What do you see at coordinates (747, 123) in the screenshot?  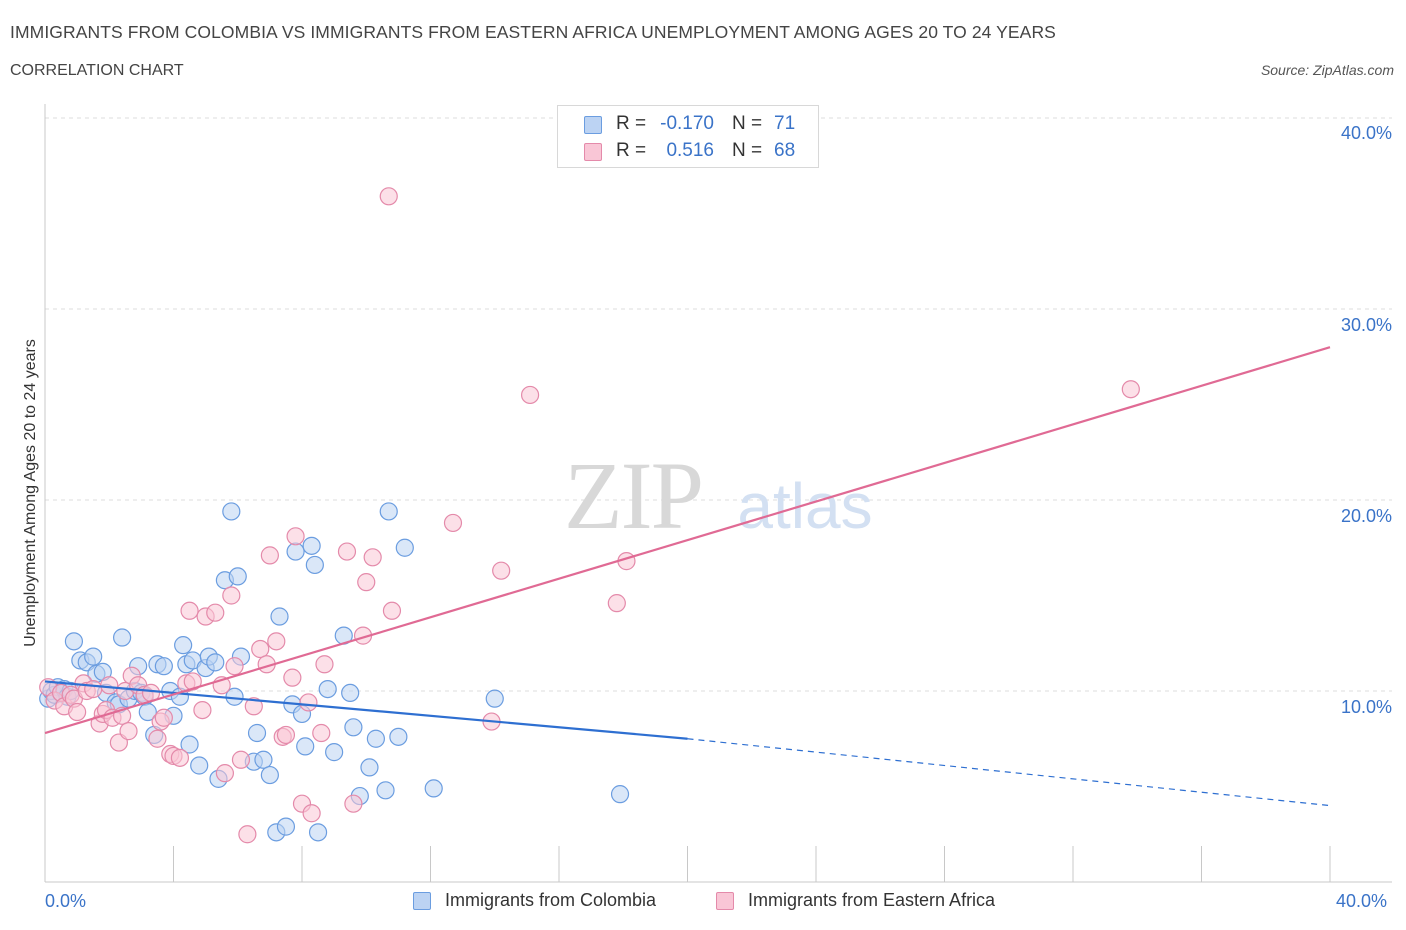 I see `legend-n-label: N =` at bounding box center [747, 123].